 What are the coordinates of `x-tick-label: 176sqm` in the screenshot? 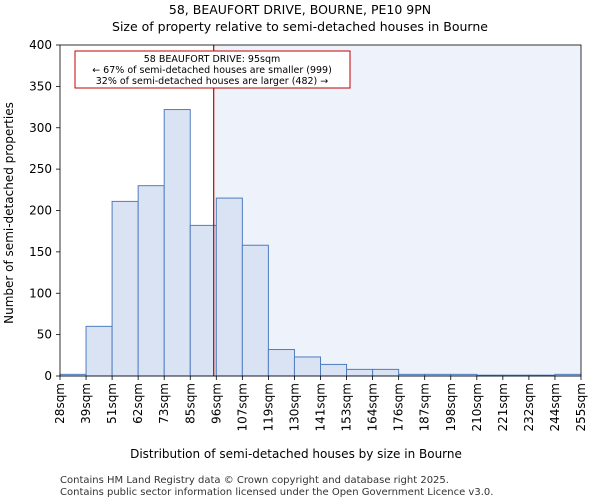 It's located at (399, 407).